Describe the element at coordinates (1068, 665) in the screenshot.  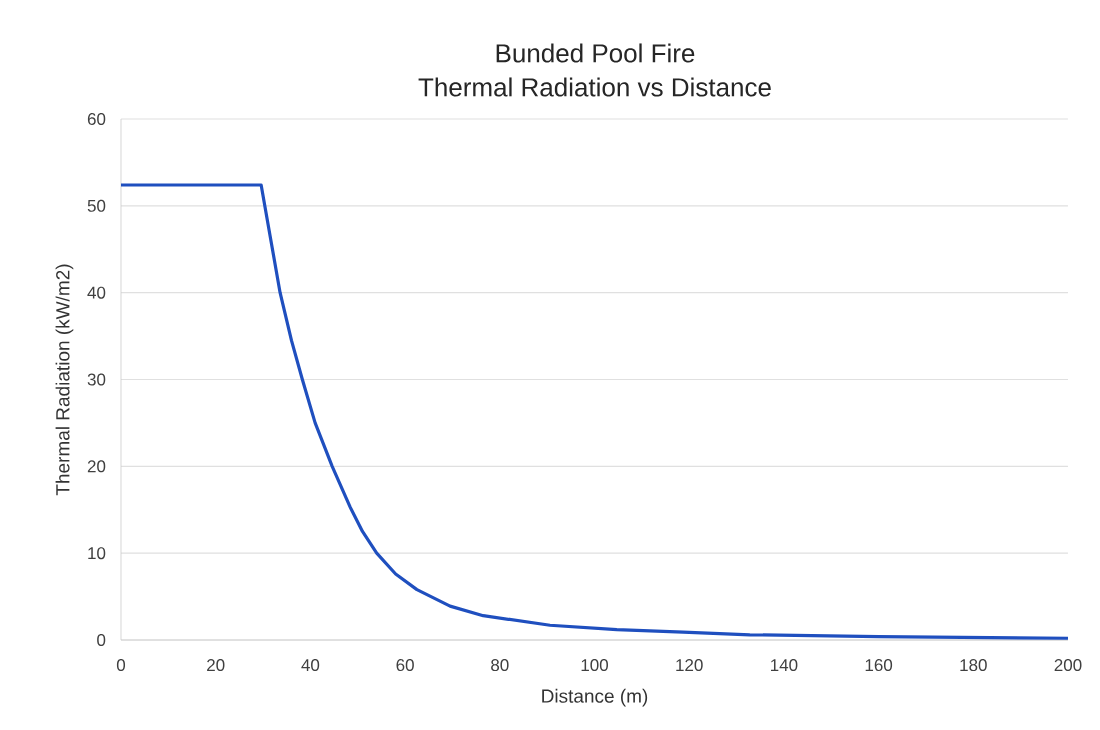
I see `x-tick-label: 200` at that location.